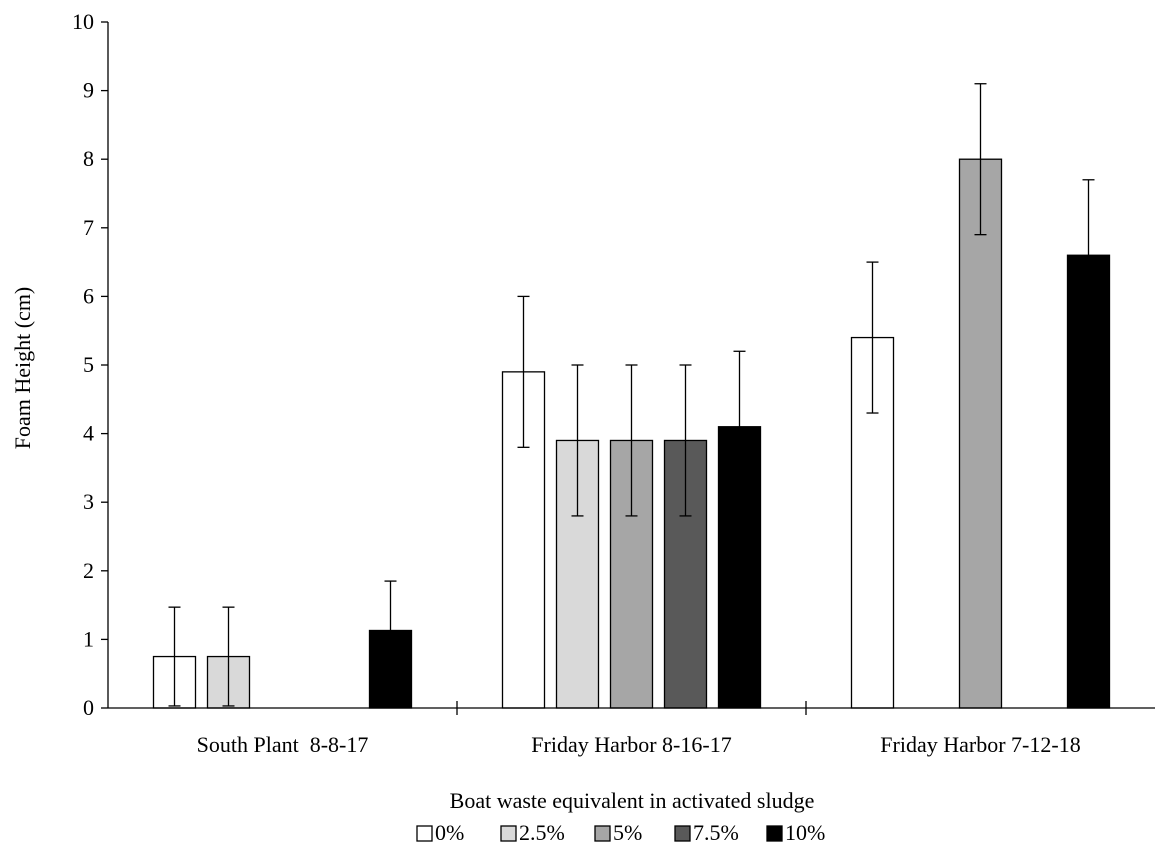 The image size is (1155, 857). What do you see at coordinates (631, 744) in the screenshot?
I see `category-label: Friday Harbor 8-16-17` at bounding box center [631, 744].